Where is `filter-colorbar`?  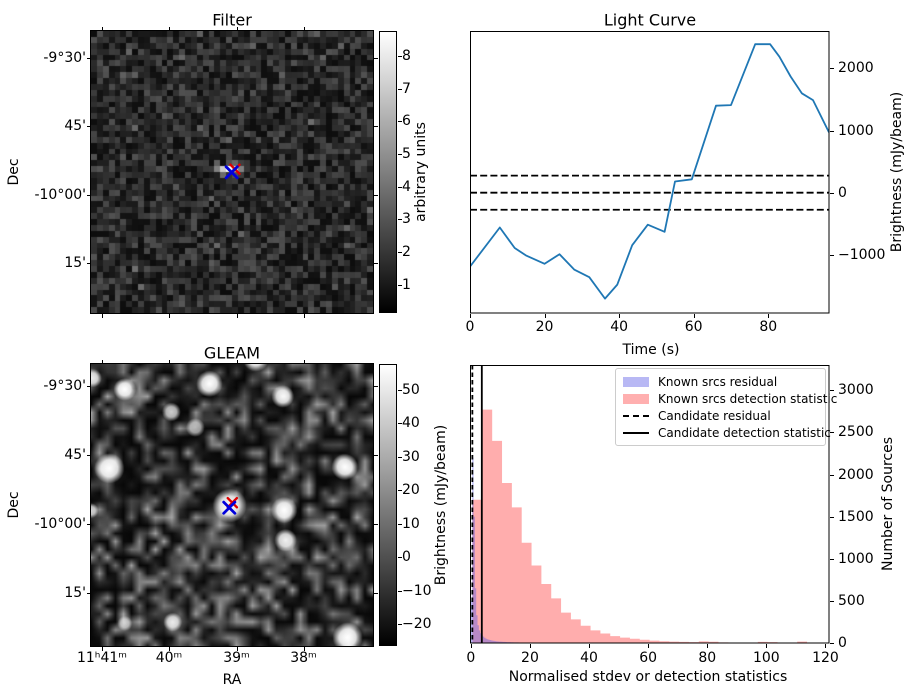 filter-colorbar is located at coordinates (388, 172).